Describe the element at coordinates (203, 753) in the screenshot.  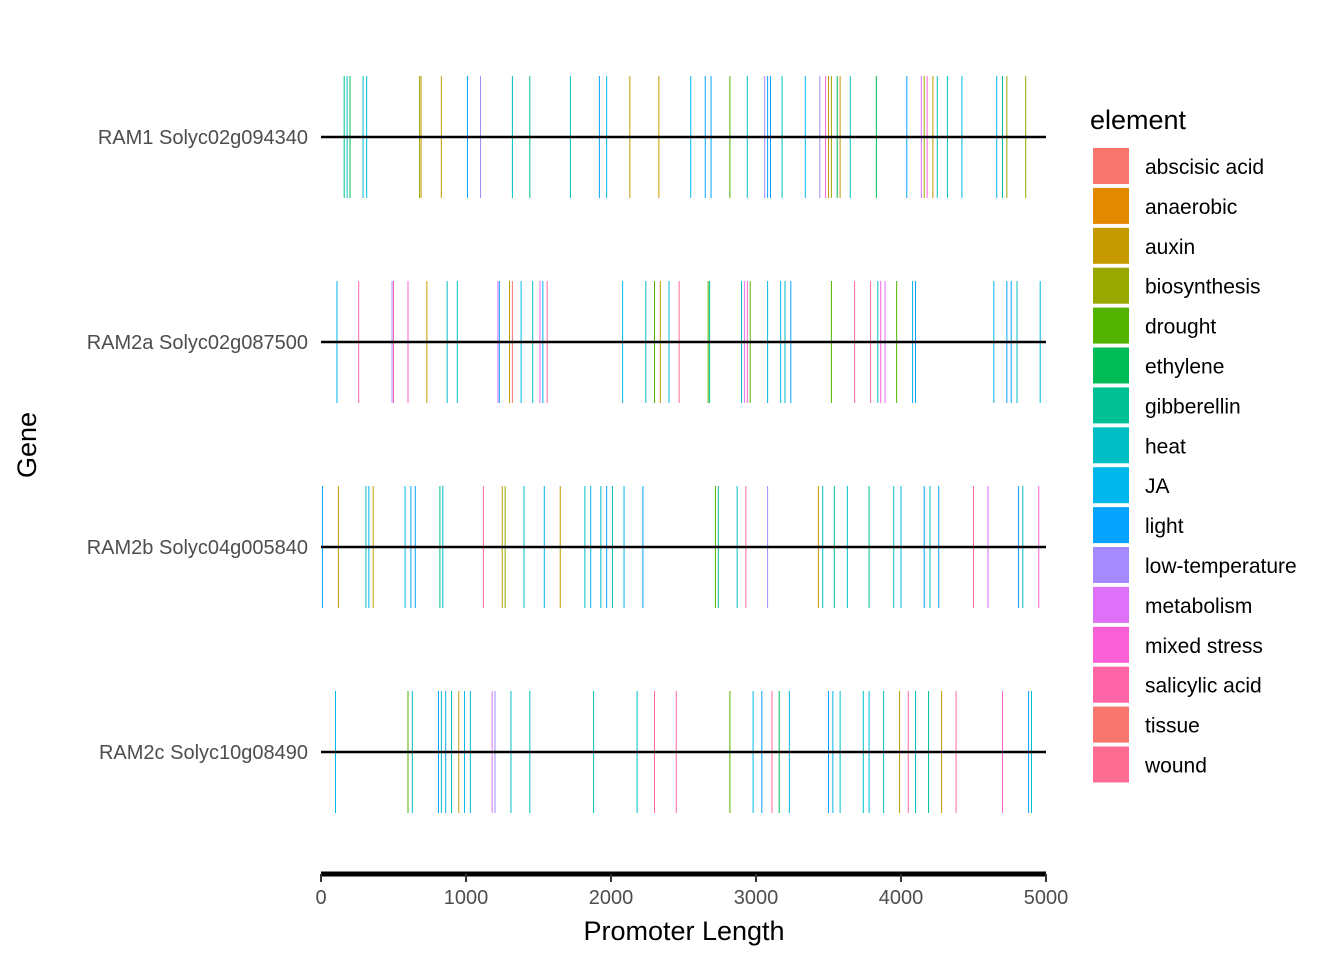
I see `gene-label: RAM2c Solyc10g08490` at that location.